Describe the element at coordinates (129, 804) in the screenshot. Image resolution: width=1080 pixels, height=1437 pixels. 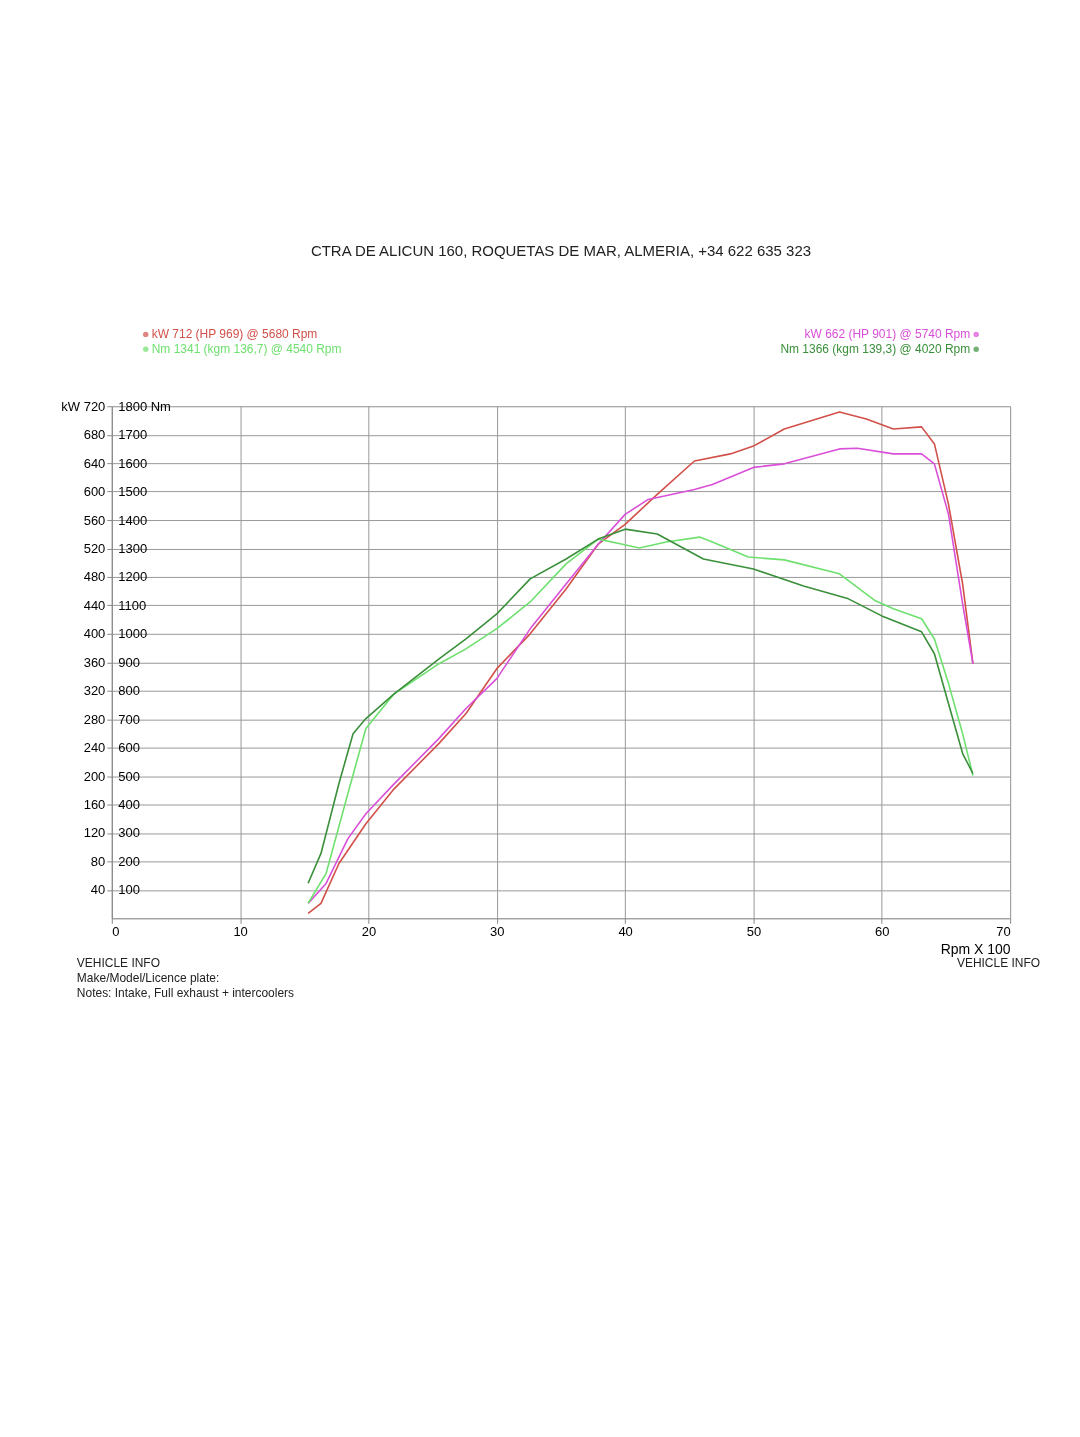
I see `y2-tick-label: 400` at that location.